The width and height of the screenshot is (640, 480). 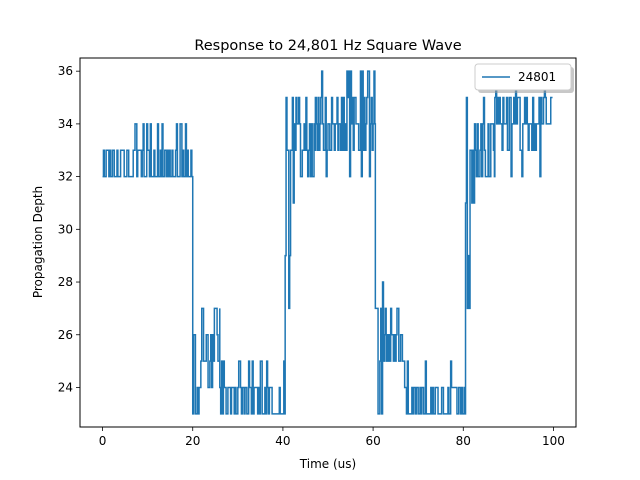 What do you see at coordinates (553, 441) in the screenshot?
I see `x-tick-label: 100` at bounding box center [553, 441].